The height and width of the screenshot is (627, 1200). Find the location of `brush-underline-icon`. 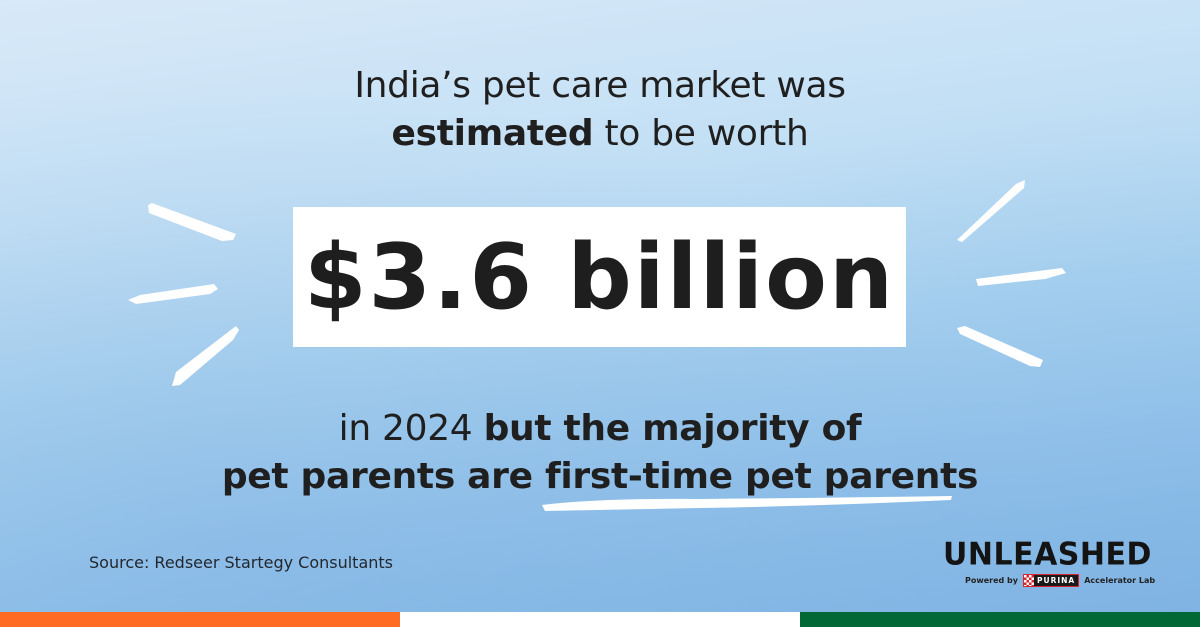

brush-underline-icon is located at coordinates (747, 503).